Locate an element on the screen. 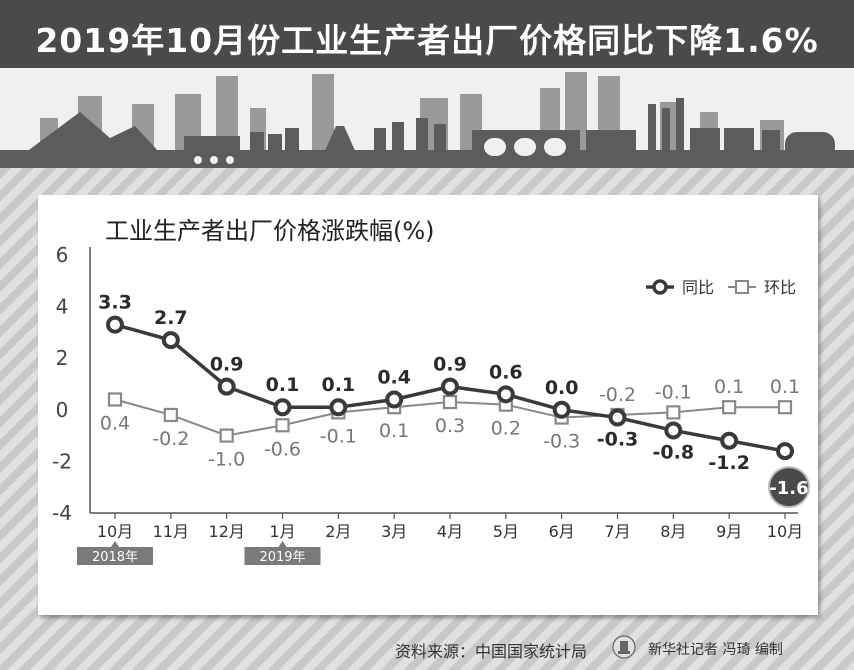 The image size is (854, 670). y-tick-label: 6 is located at coordinates (62, 255).